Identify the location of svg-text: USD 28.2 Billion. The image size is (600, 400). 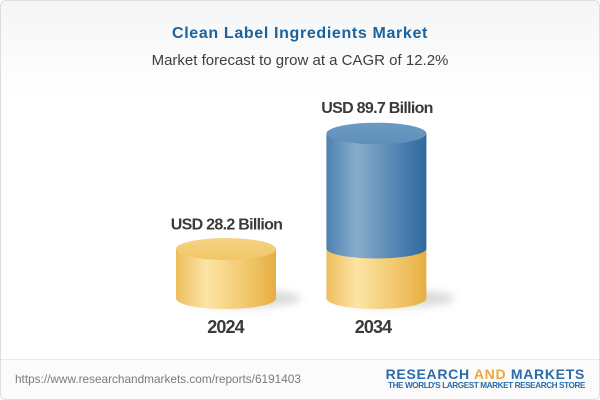
(227, 225).